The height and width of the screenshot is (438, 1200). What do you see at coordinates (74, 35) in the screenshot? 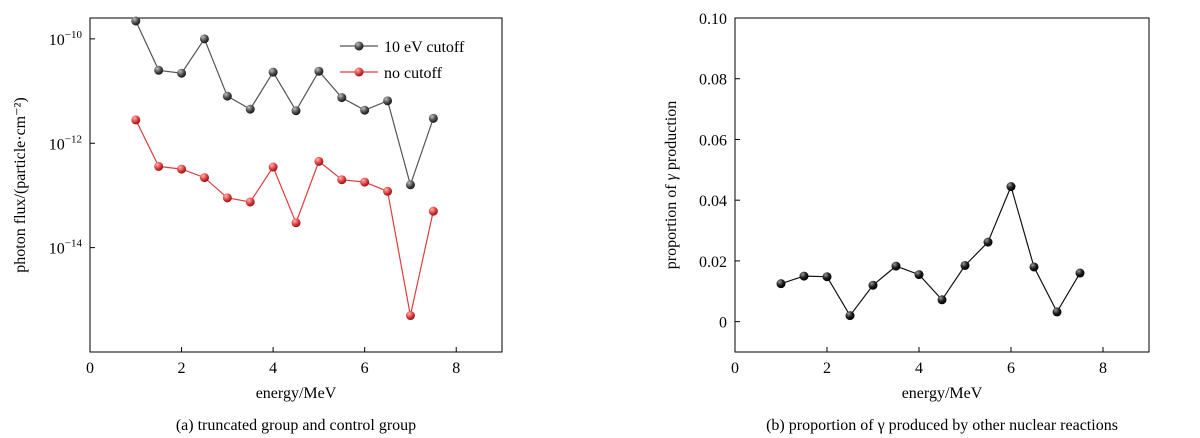
I see `chart-a-y-tick-exponent: −10` at bounding box center [74, 35].